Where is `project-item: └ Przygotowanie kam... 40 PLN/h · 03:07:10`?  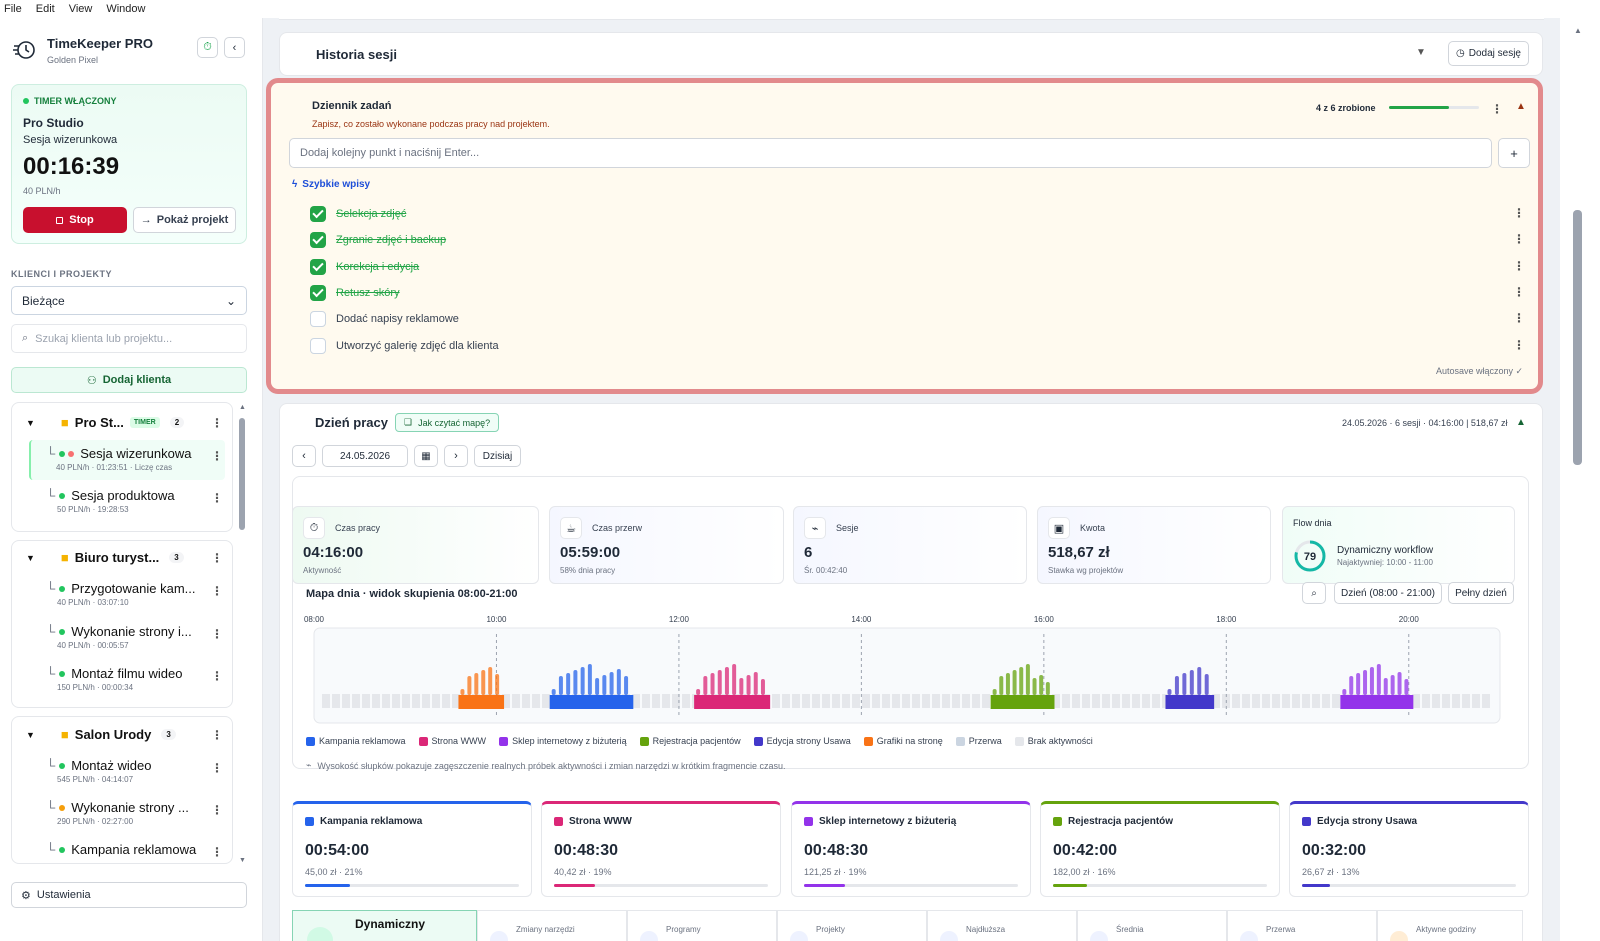 project-item: └ Przygotowanie kam... 40 PLN/h · 03:07:10 is located at coordinates (130, 594).